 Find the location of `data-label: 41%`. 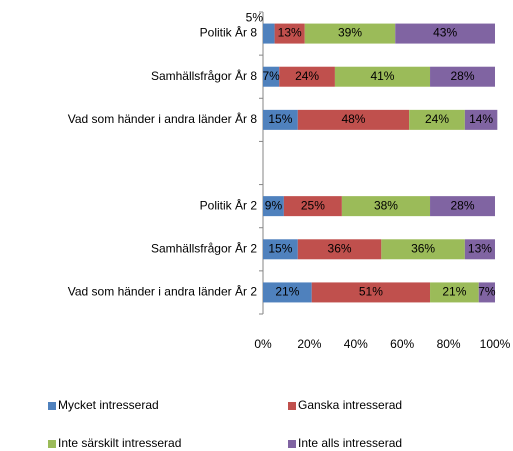

data-label: 41% is located at coordinates (382, 76).